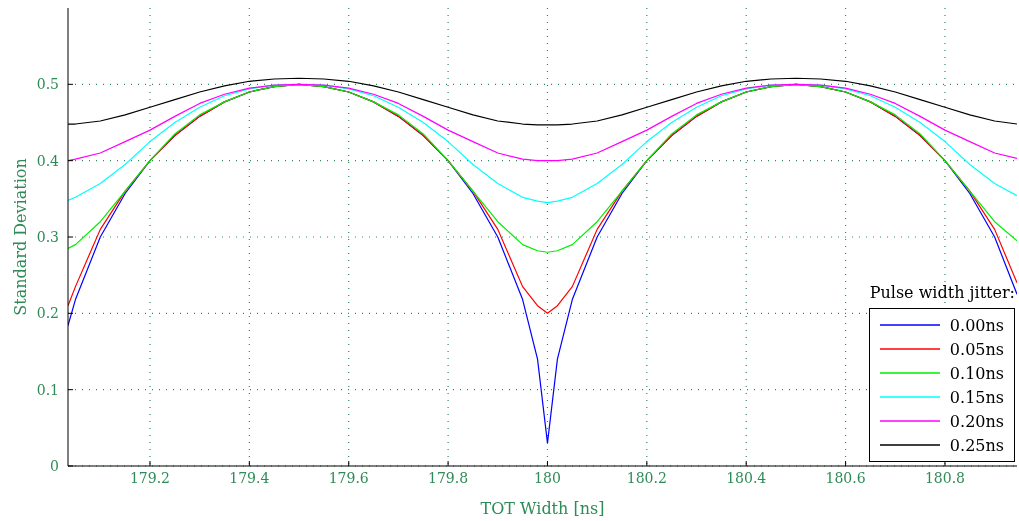 This screenshot has width=1019, height=521. I want to click on legend-label: 0.05ns, so click(976, 349).